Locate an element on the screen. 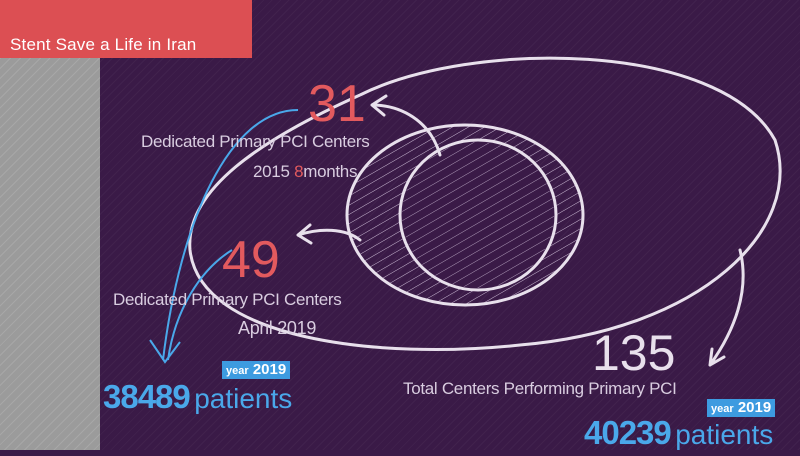 The width and height of the screenshot is (800, 456). patients-label-right: patients is located at coordinates (724, 434).